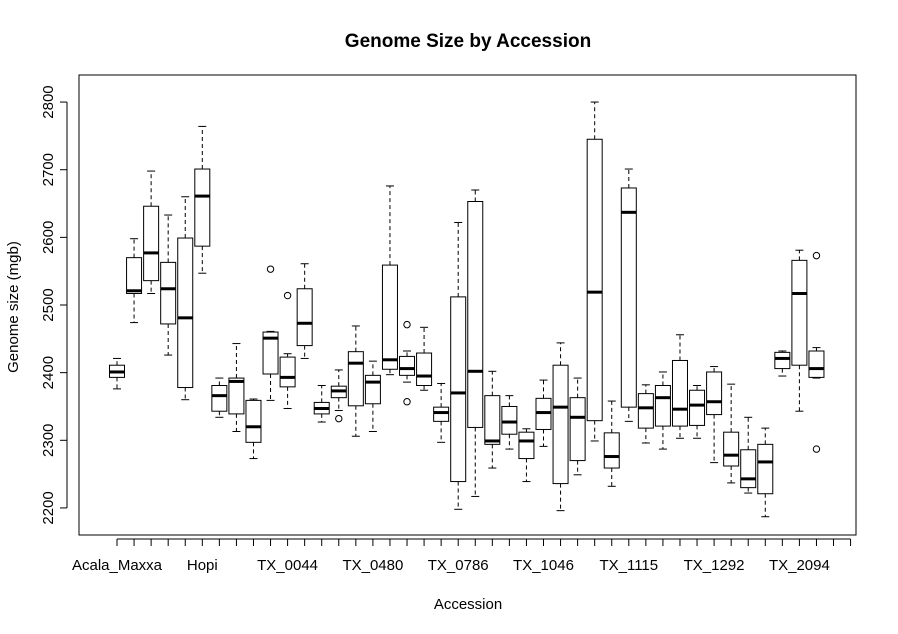 This screenshot has width=898, height=634. Describe the element at coordinates (799, 565) in the screenshot. I see `x-tick-label: TX_2094` at that location.